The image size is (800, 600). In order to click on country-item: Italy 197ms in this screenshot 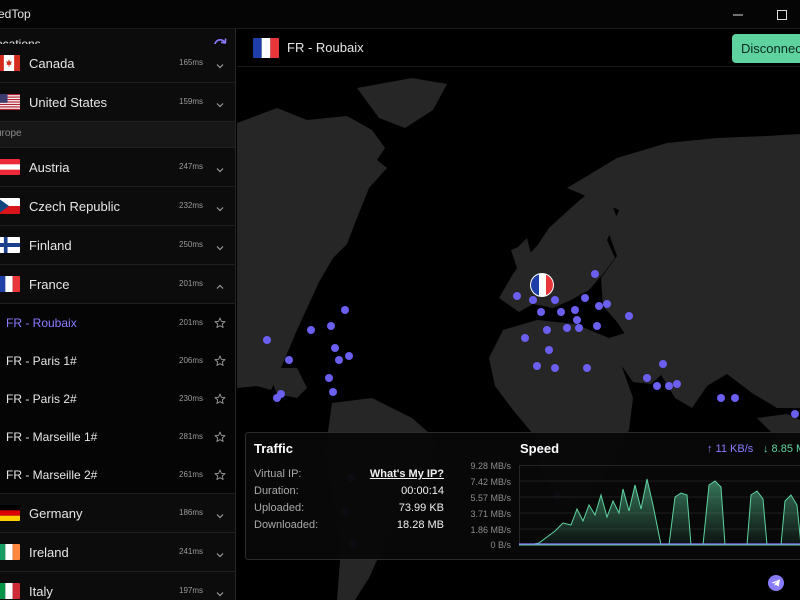, I will do `click(117, 586)`.